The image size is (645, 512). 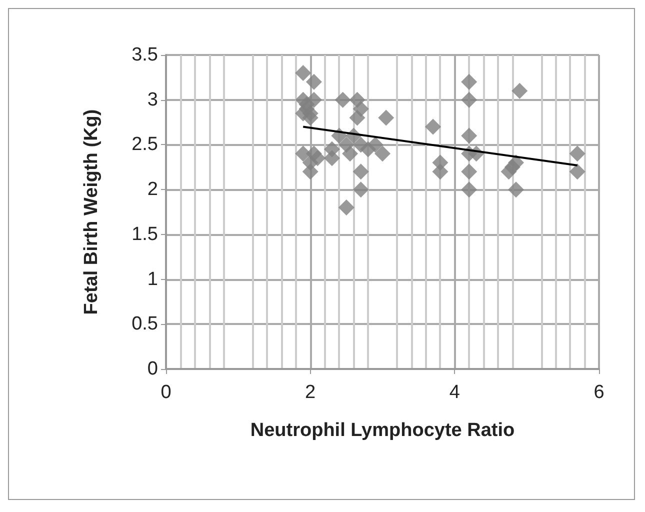 What do you see at coordinates (145, 234) in the screenshot?
I see `y-tick-label: 1.5` at bounding box center [145, 234].